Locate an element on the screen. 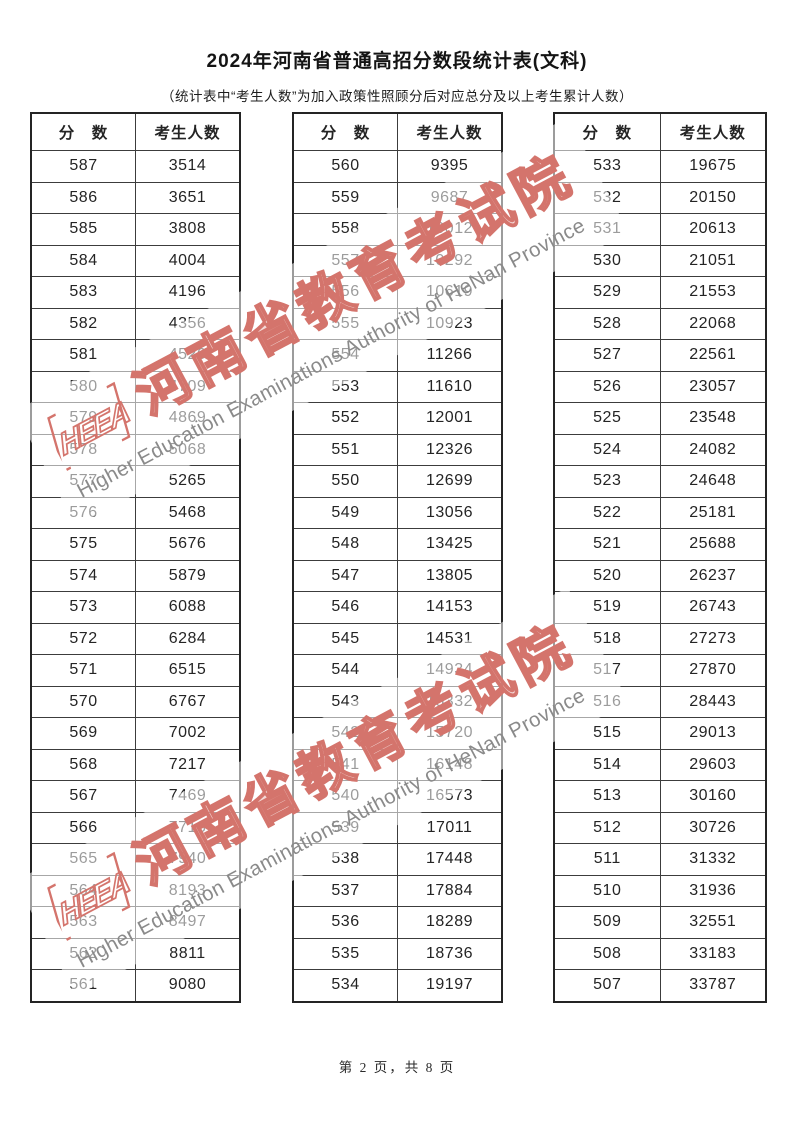 This screenshot has width=794, height=1123. score-cell: 554 is located at coordinates (345, 355).